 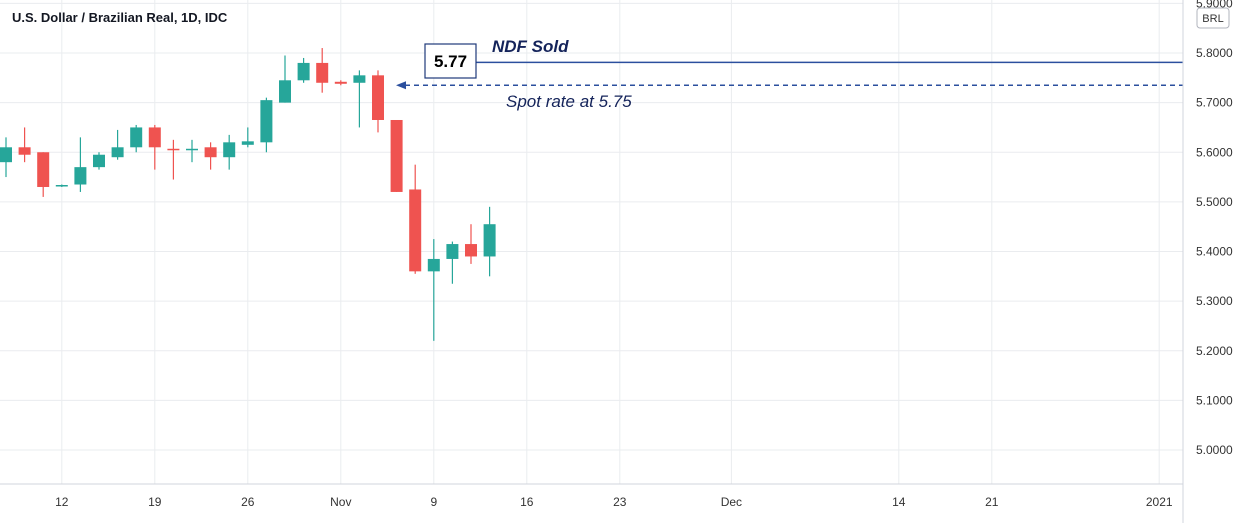 What do you see at coordinates (1214, 202) in the screenshot?
I see `y-tick-label: 5.5000` at bounding box center [1214, 202].